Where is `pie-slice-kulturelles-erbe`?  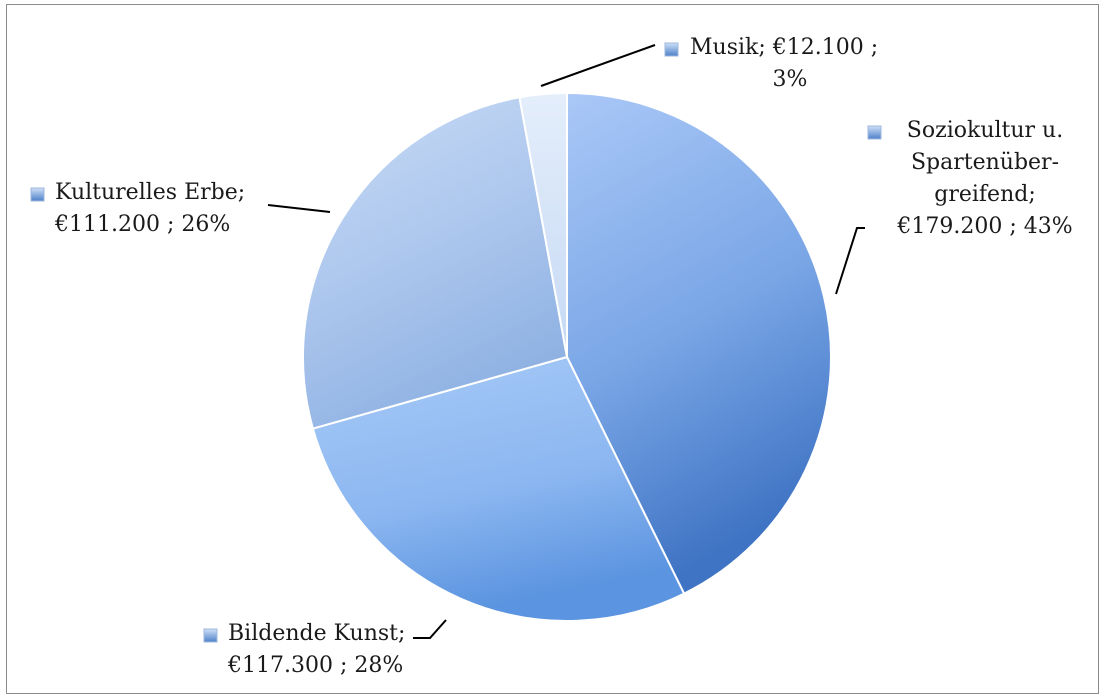
pie-slice-kulturelles-erbe is located at coordinates (435, 263).